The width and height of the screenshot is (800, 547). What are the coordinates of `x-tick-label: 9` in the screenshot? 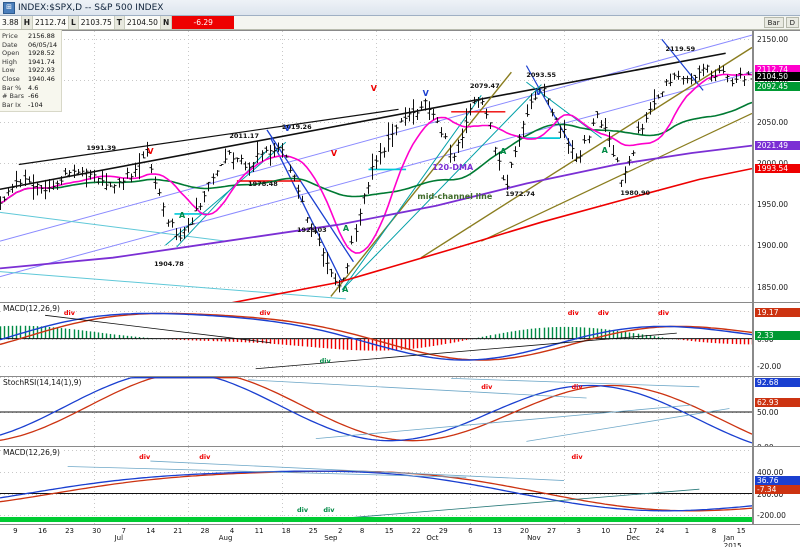 It's located at (15, 531).